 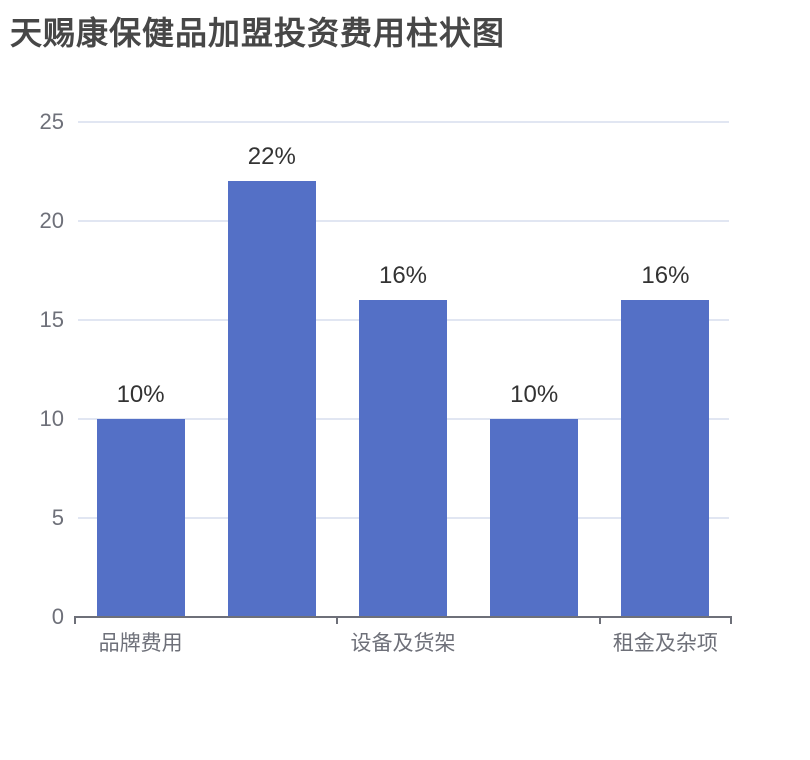 I want to click on x-axis-category-label: 品牌费用, so click(x=140, y=643).